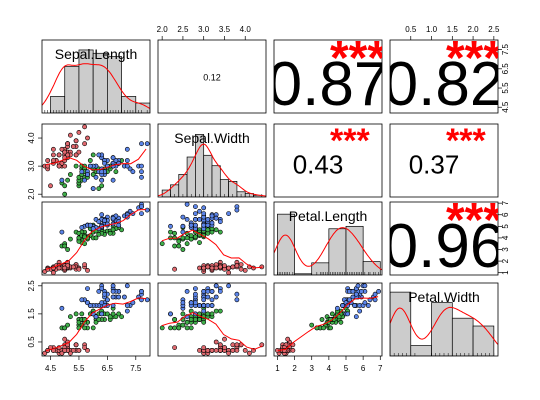 Image resolution: width=540 pixels, height=400 pixels. What do you see at coordinates (505, 88) in the screenshot?
I see `y-tick-label: 5.5` at bounding box center [505, 88].